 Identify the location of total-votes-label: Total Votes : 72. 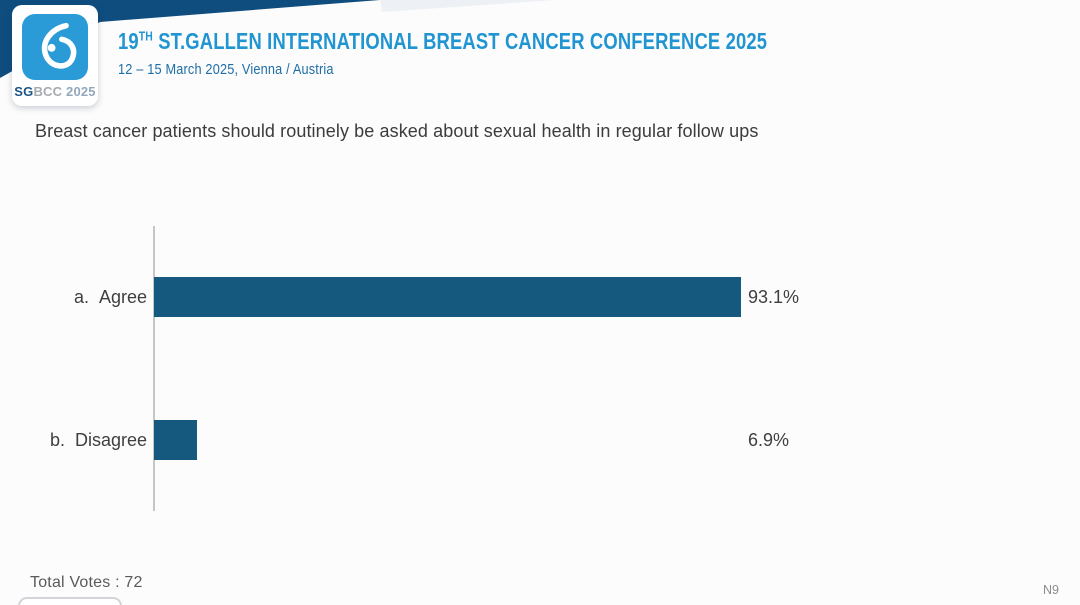
(86, 582).